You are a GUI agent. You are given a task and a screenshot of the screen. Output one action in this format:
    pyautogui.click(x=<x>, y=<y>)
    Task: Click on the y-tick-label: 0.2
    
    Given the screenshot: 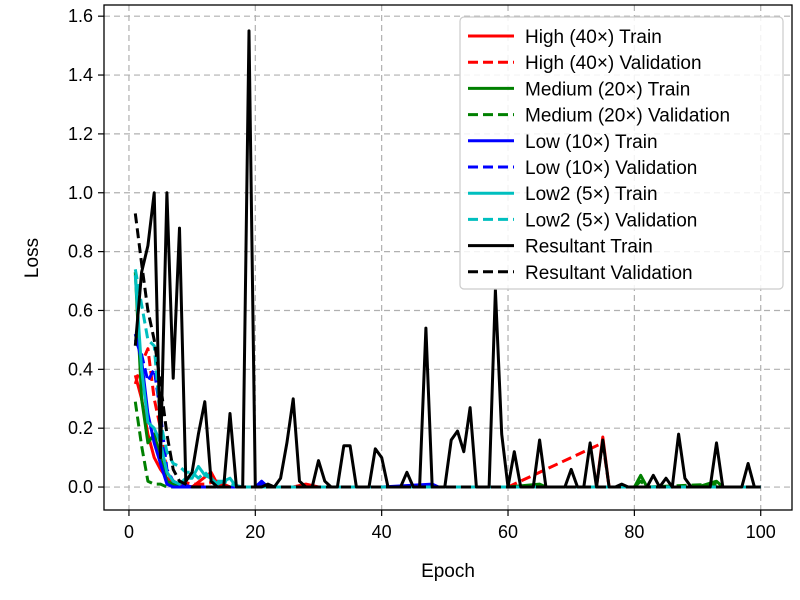 What is the action you would take?
    pyautogui.click(x=80, y=428)
    